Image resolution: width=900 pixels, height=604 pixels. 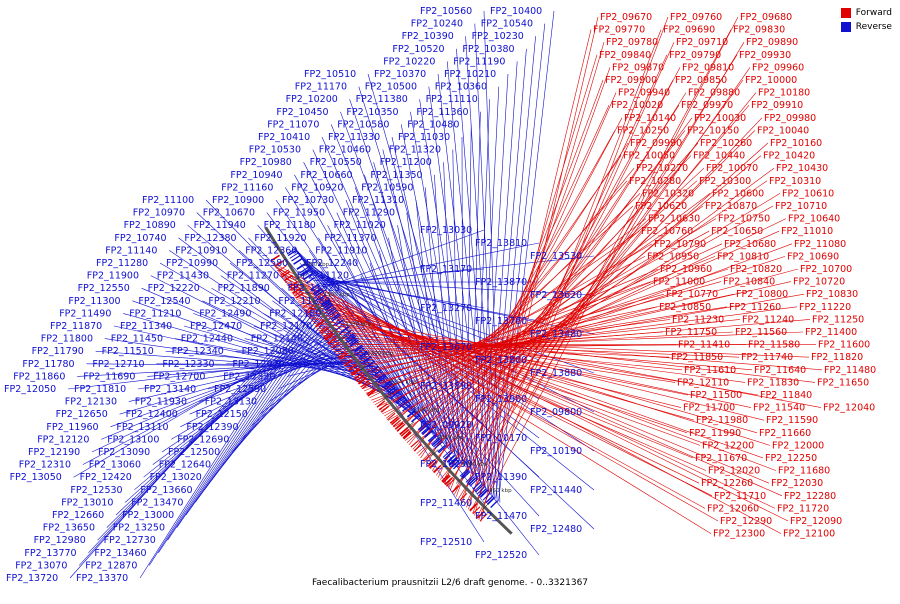 I want to click on reverse-gene-label: FP2_11020, so click(x=360, y=225).